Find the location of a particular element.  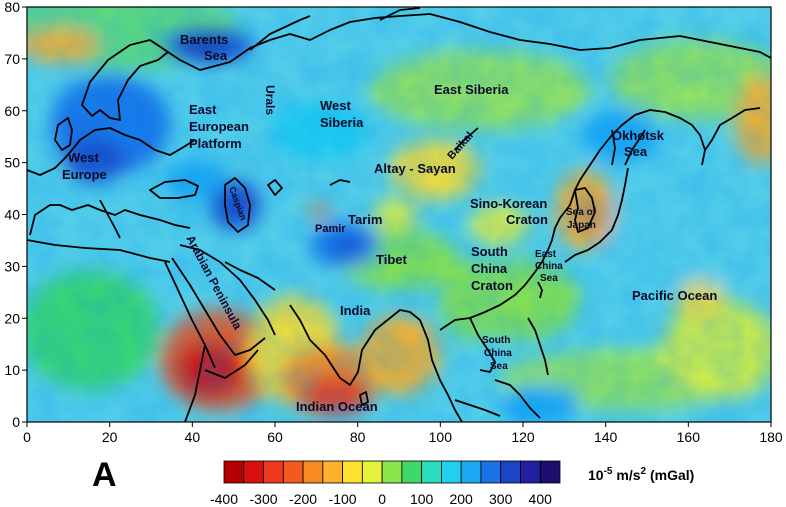

y-axis: 0 10 20 30 40 50 60 70 80 is located at coordinates (15, 215).